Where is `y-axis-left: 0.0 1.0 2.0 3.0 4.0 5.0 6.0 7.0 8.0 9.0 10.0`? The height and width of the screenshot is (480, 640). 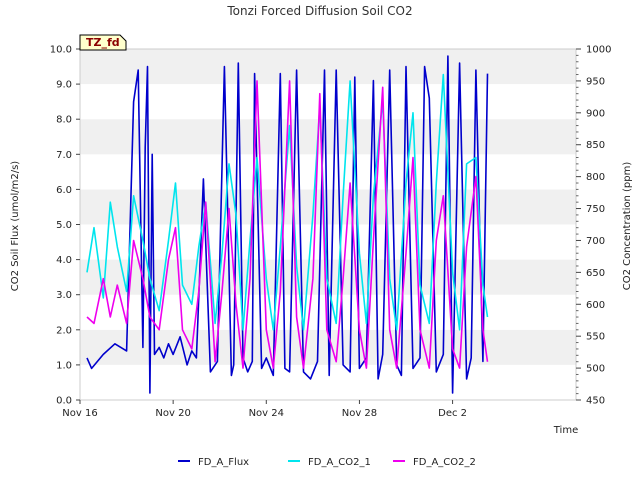 y-axis-left: 0.0 1.0 2.0 3.0 4.0 5.0 6.0 7.0 8.0 9.0 10.0 is located at coordinates (65, 226).